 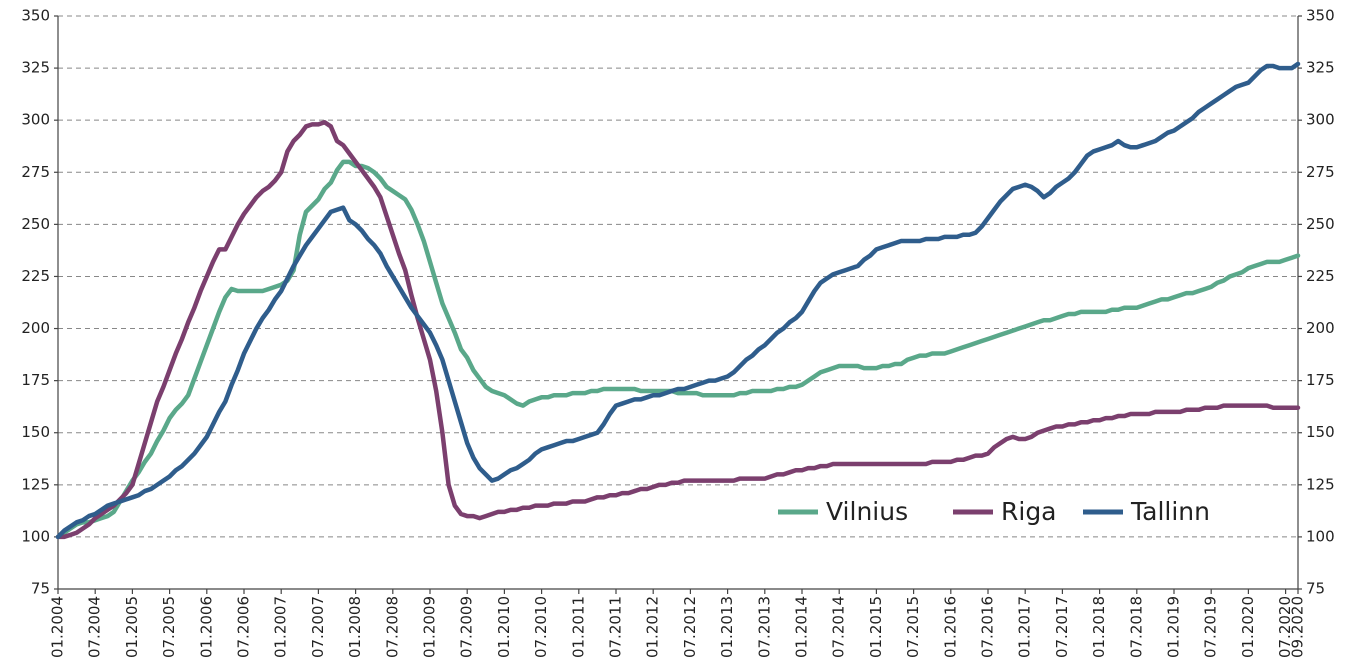 I want to click on y-tick-label: 350, so click(x=35, y=16).